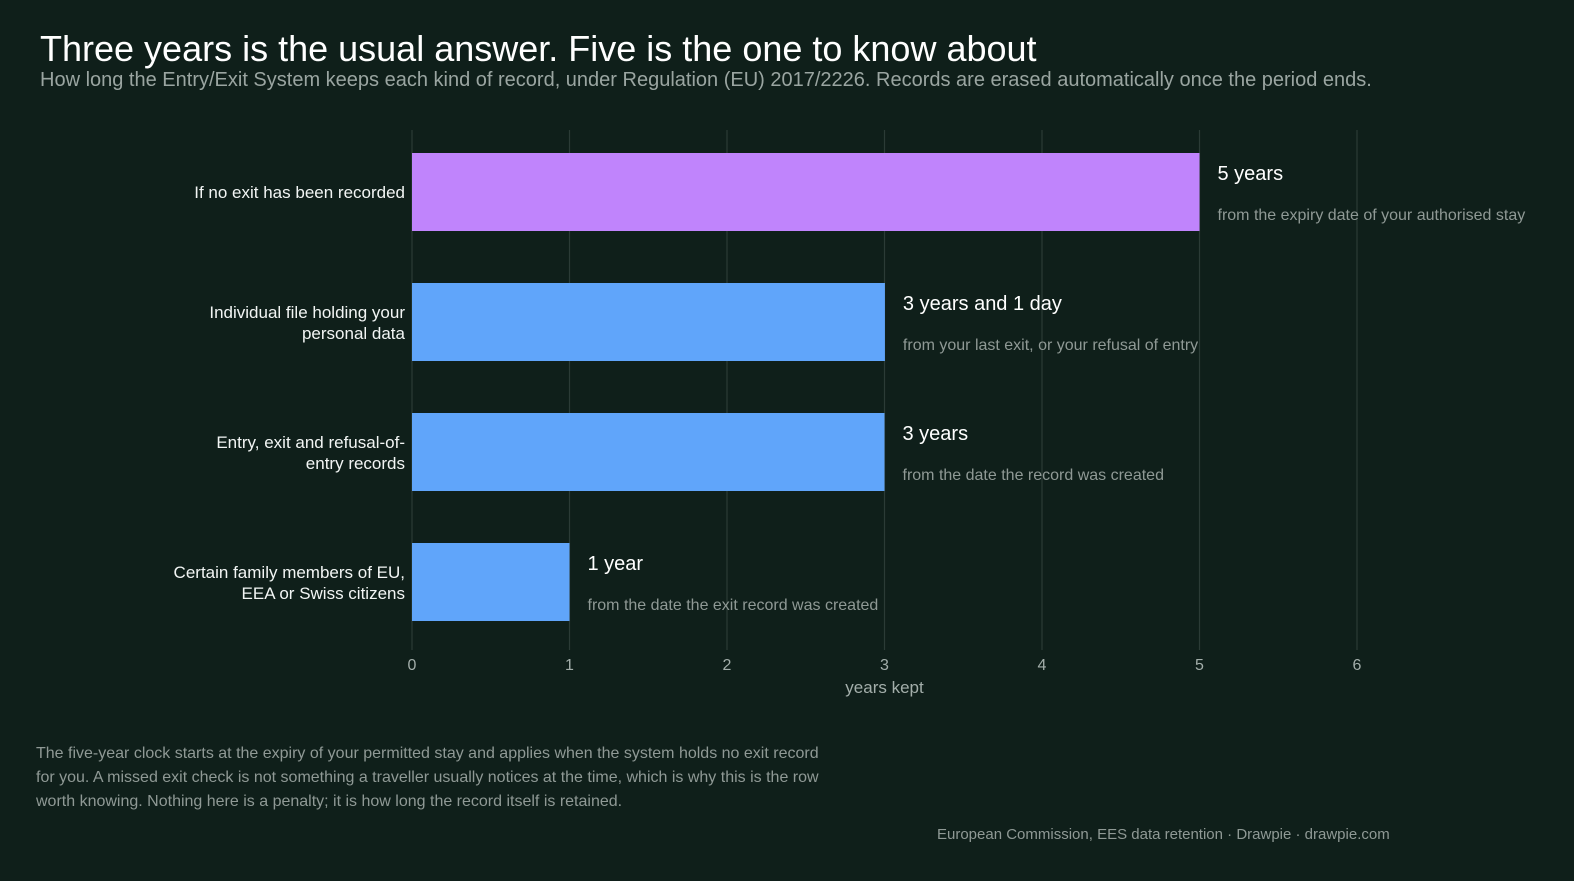 The height and width of the screenshot is (881, 1574). I want to click on x-tick-label: 0, so click(412, 665).